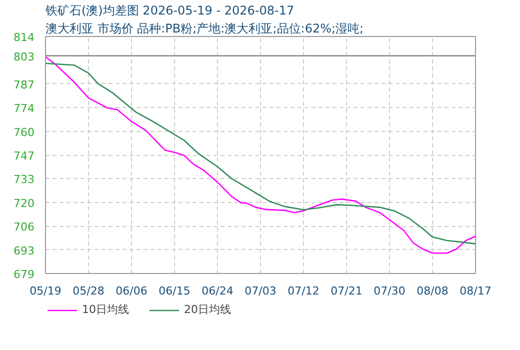  Describe the element at coordinates (88, 291) in the screenshot. I see `x-tick-label: 05/28` at that location.